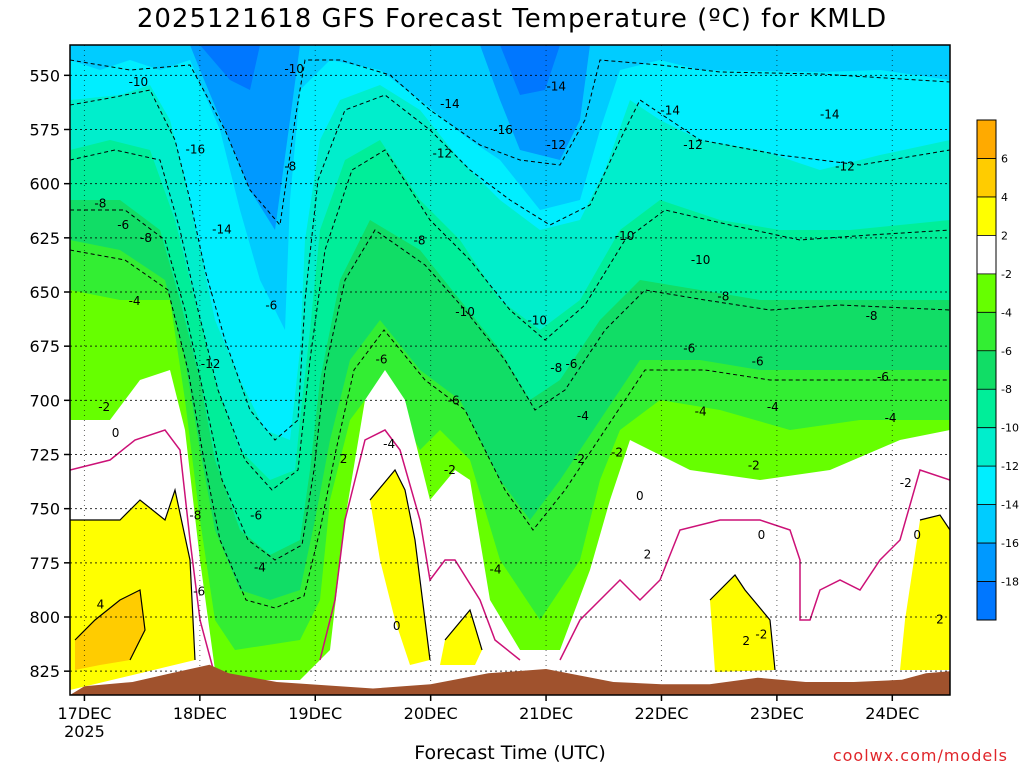 This screenshot has width=1024, height=768. I want to click on x-tick-label: 18DEC, so click(200, 713).